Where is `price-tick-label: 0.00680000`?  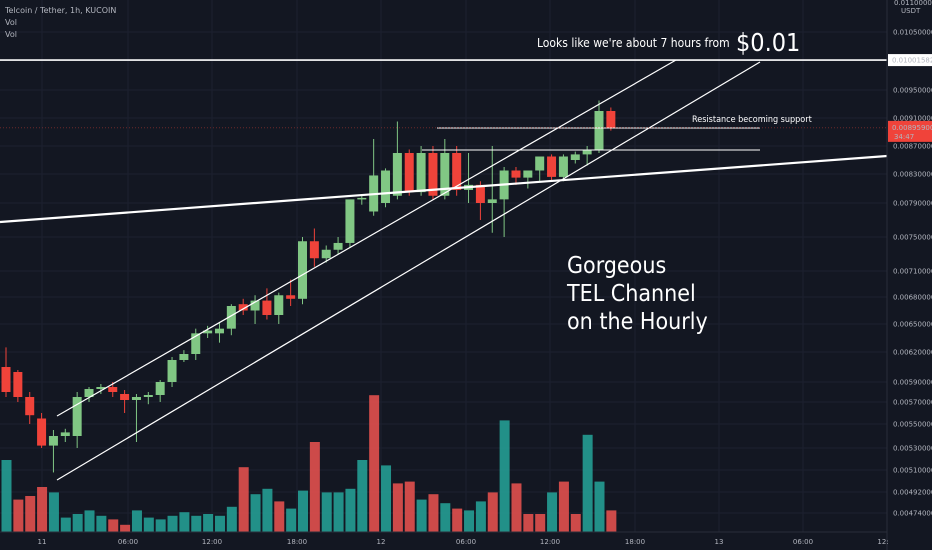 price-tick-label: 0.00680000 is located at coordinates (912, 298).